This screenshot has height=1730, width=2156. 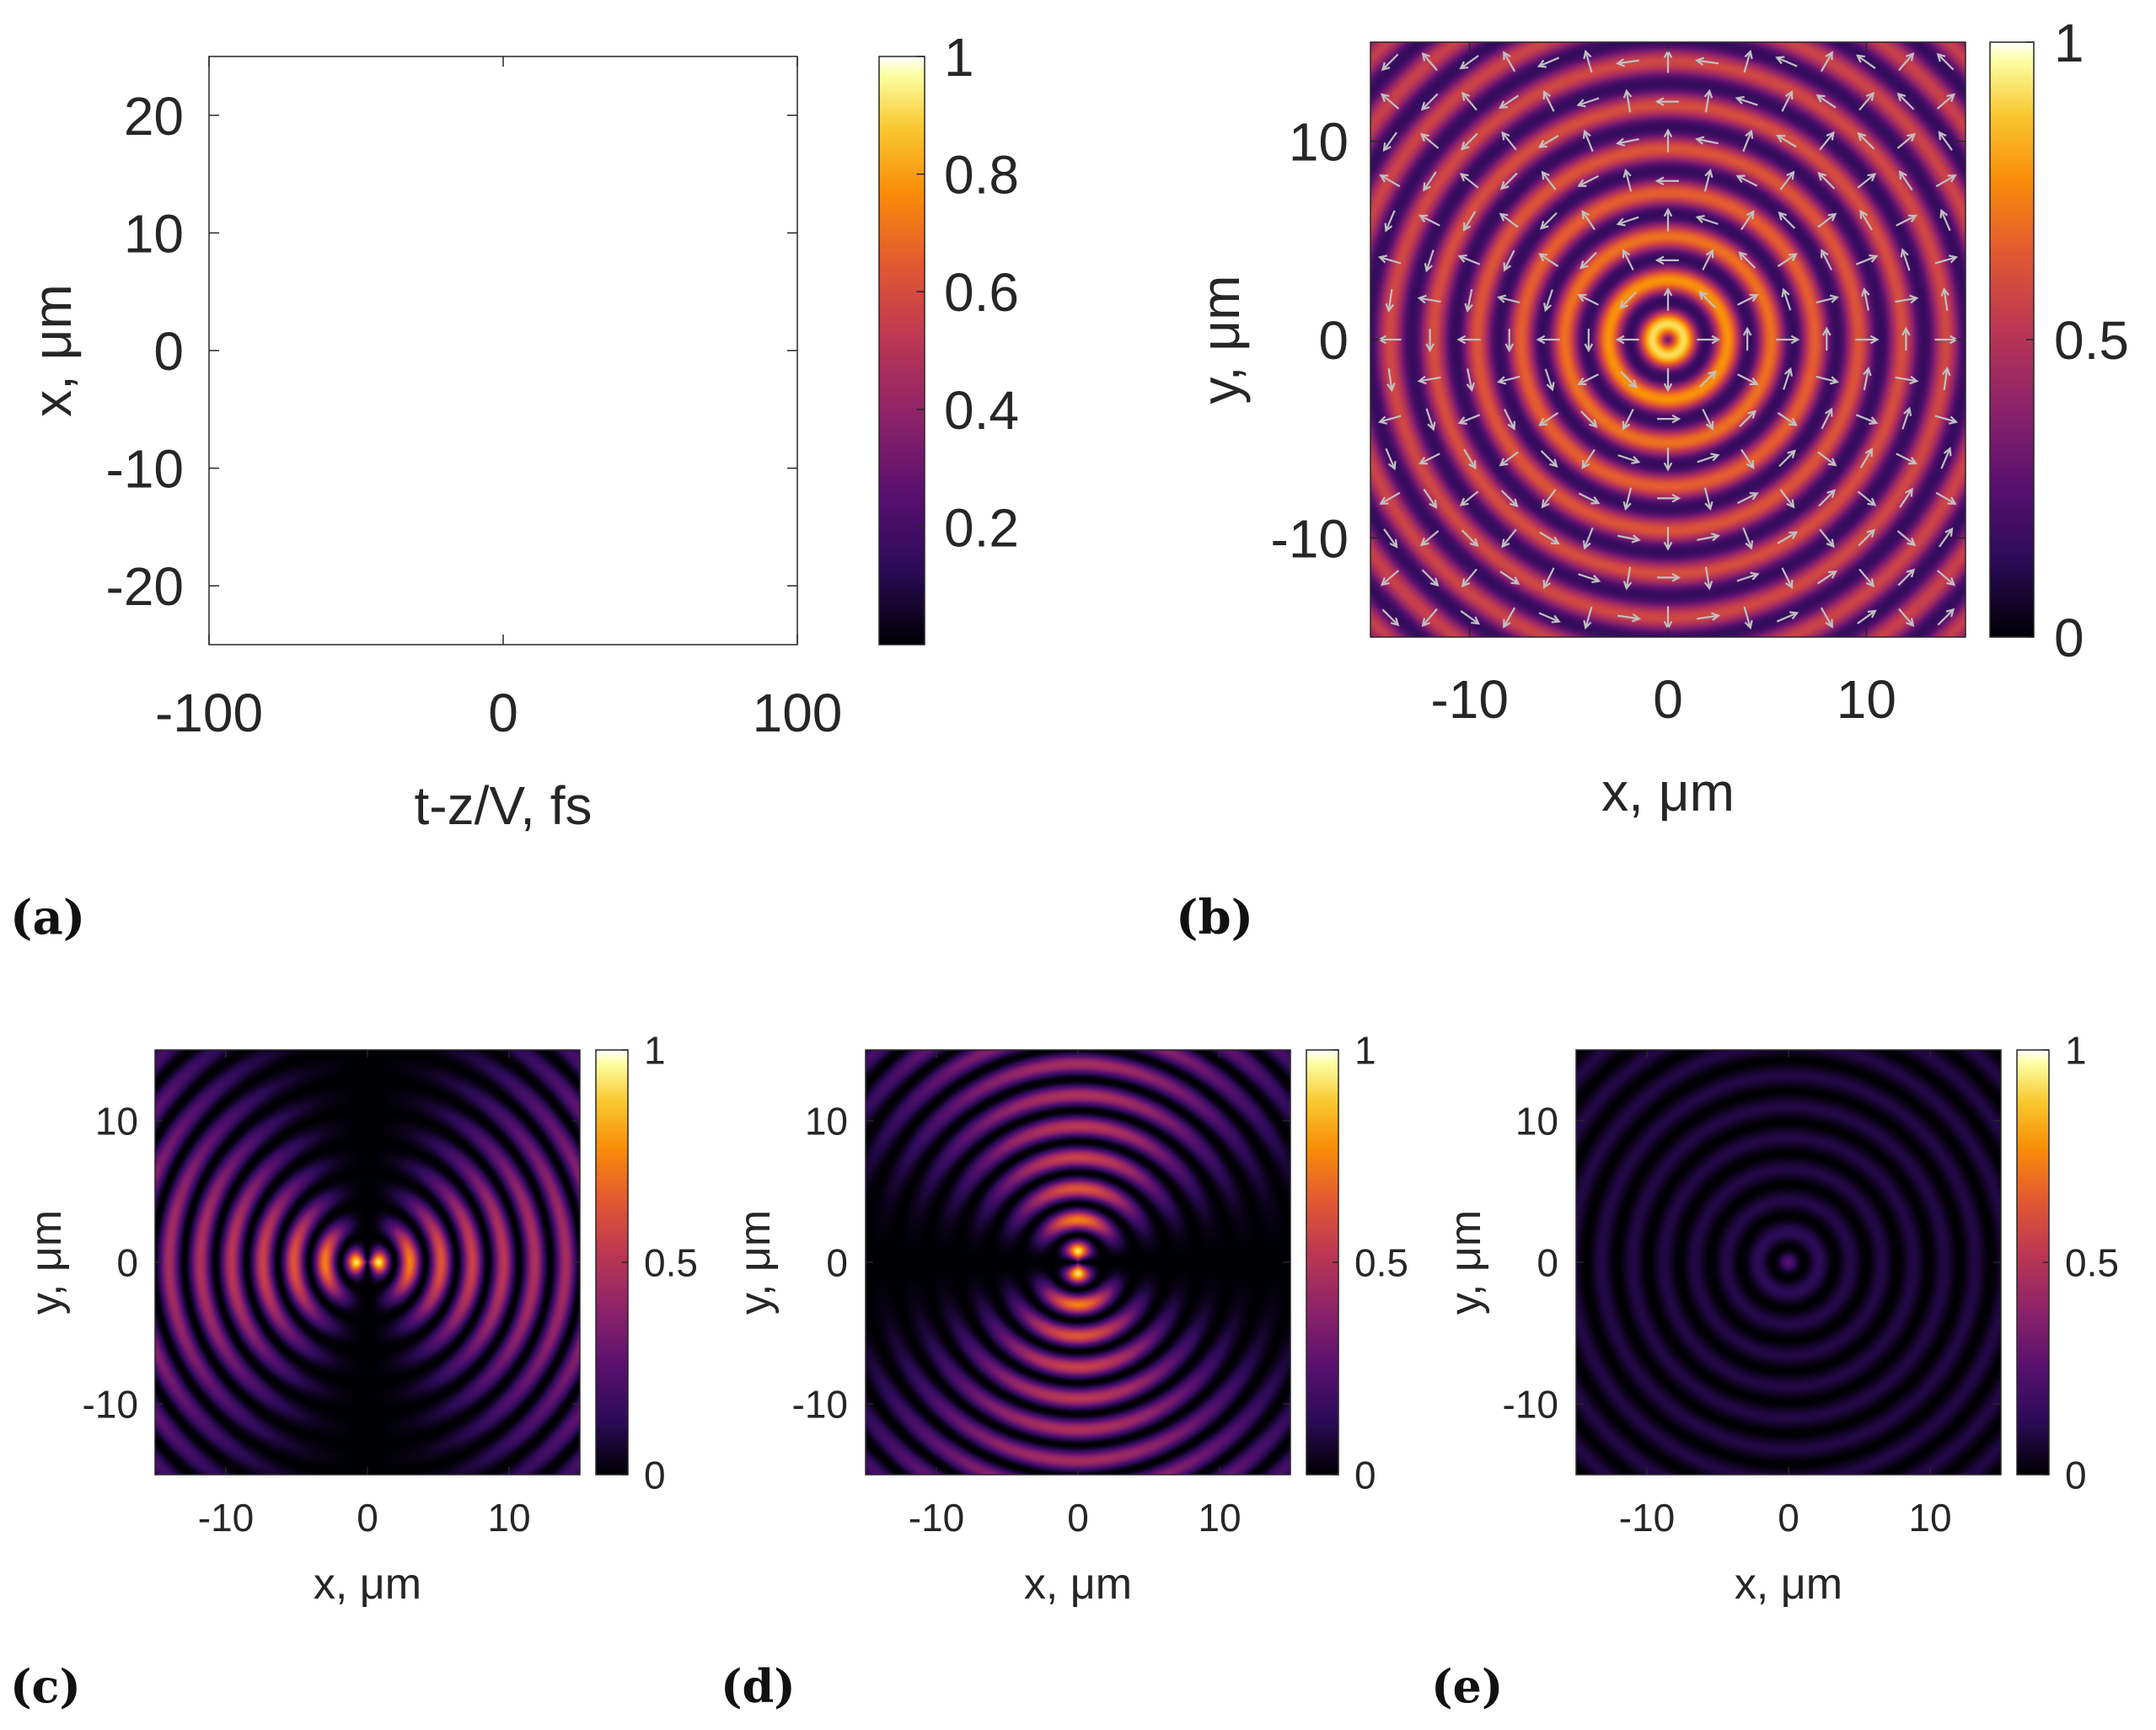 What do you see at coordinates (1219, 1518) in the screenshot?
I see `x-tick-label: 10` at bounding box center [1219, 1518].